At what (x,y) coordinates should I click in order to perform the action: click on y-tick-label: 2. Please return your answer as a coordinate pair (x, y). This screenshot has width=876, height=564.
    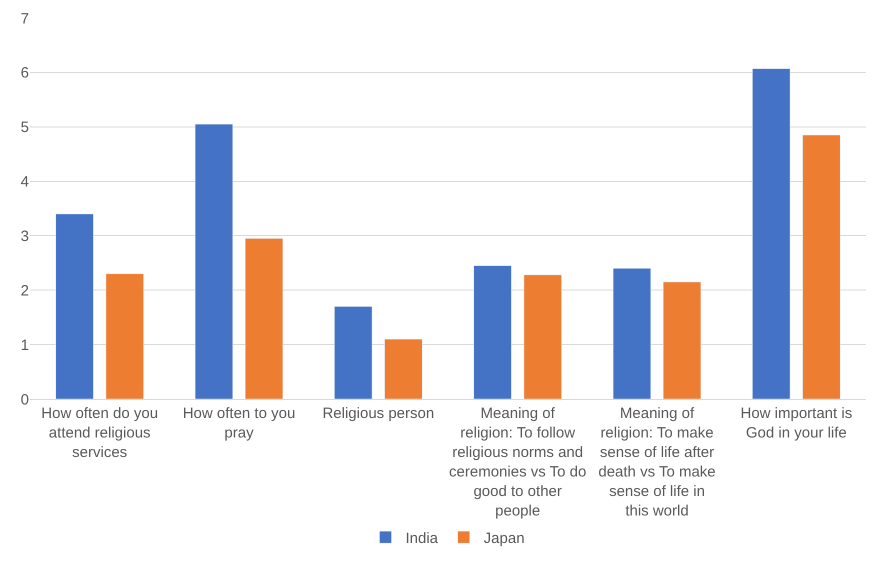
    Looking at the image, I should click on (24, 291).